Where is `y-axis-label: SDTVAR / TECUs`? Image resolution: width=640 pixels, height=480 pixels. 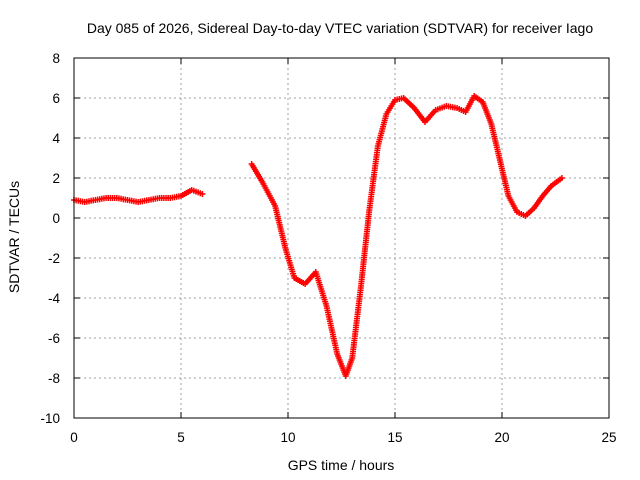
y-axis-label: SDTVAR / TECUs is located at coordinates (14, 237).